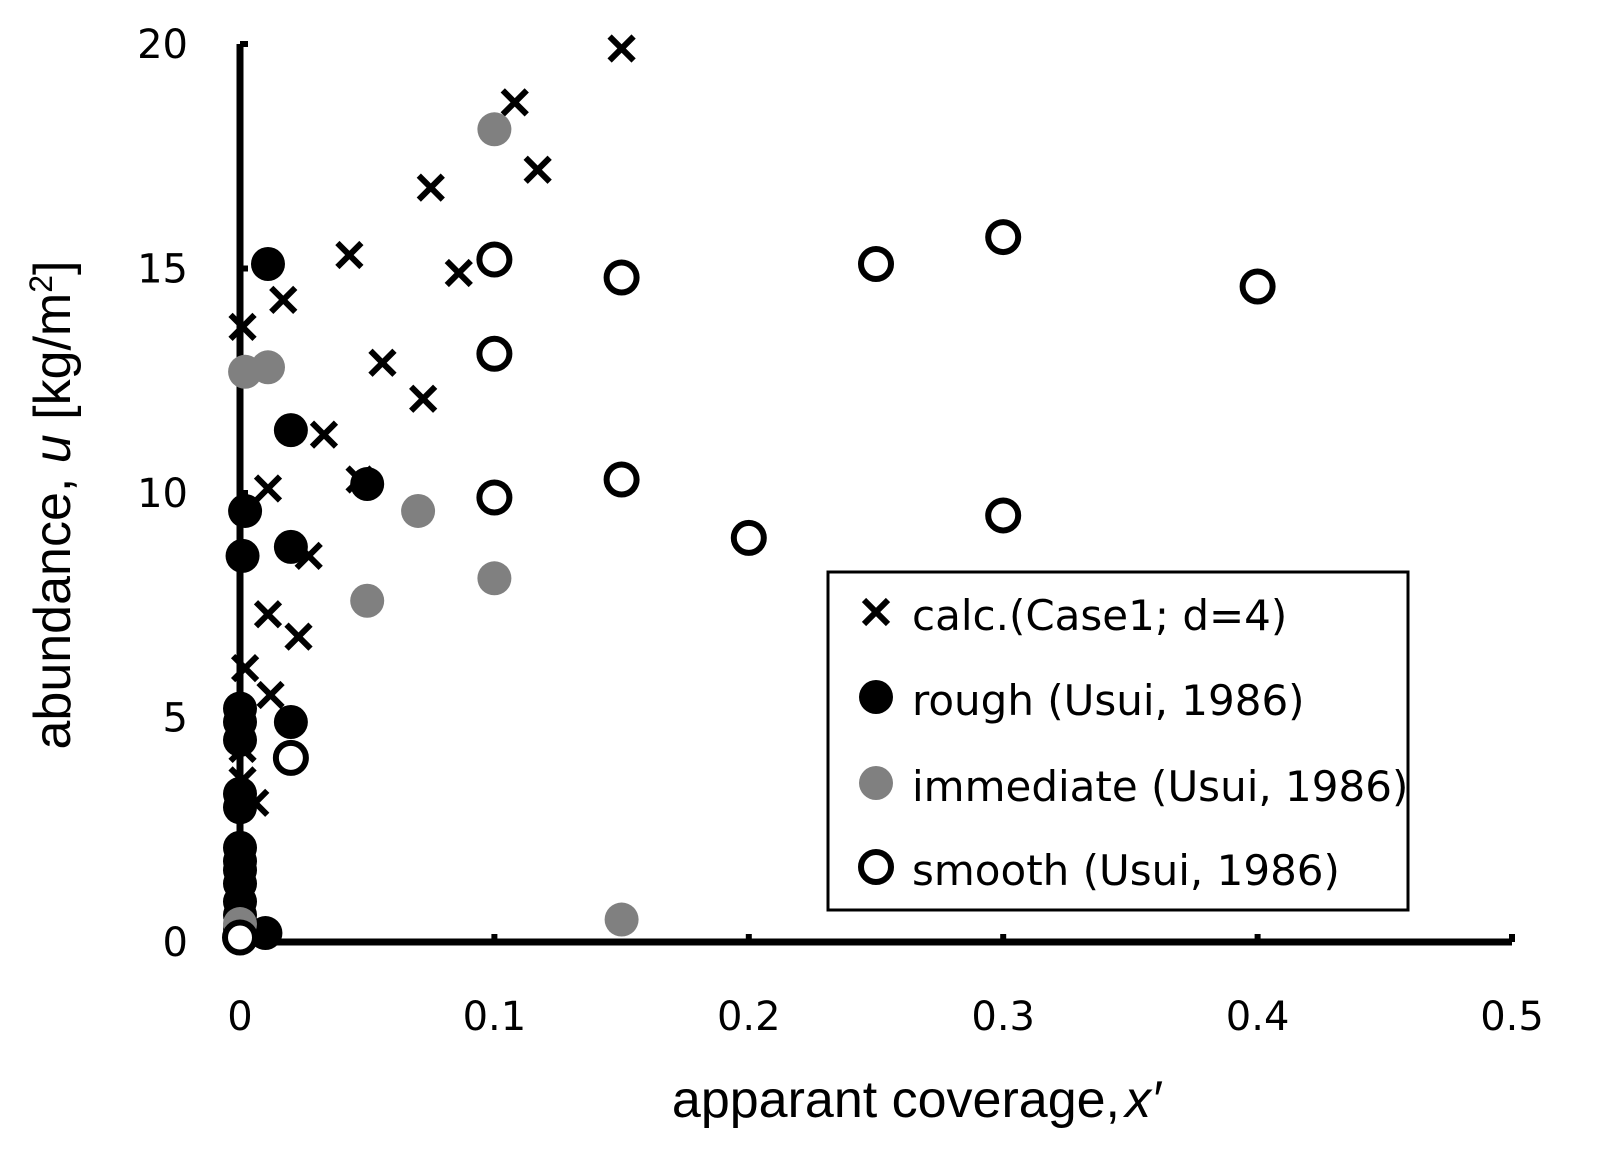 This screenshot has height=1175, width=1600. Describe the element at coordinates (1160, 786) in the screenshot. I see `legend-label: immediate (Usui, 1986)` at that location.